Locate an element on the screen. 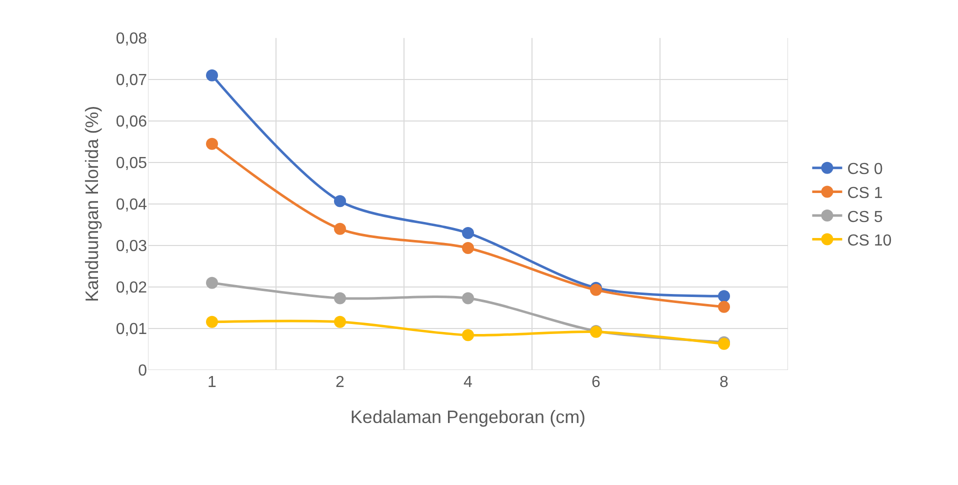 This screenshot has height=485, width=958. x-axis-title: Kedalaman Pengeboran (cm) is located at coordinates (468, 417).